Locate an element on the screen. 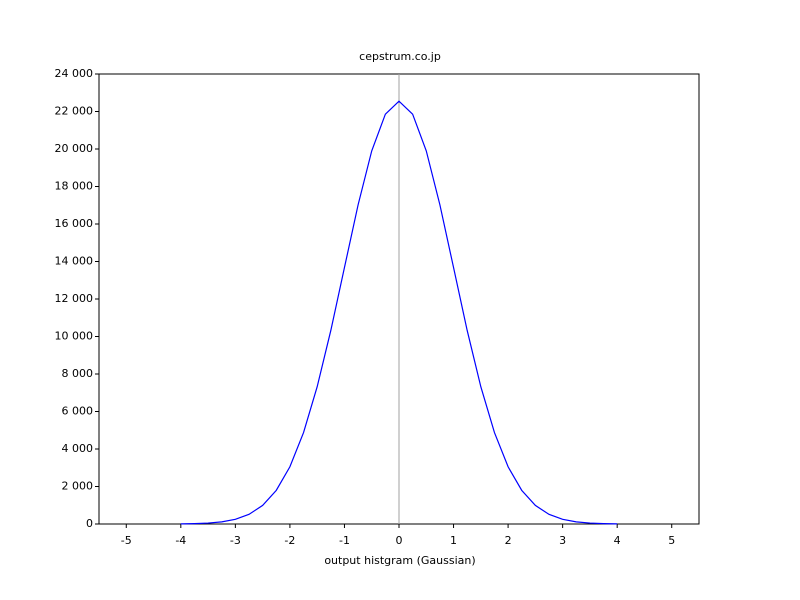  y-tick-label: 20 000 is located at coordinates (74, 148).